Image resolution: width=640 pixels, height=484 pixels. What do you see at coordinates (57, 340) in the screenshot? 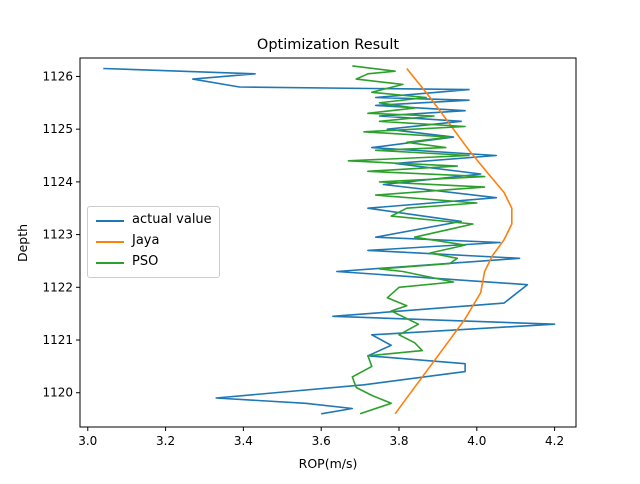
I see `y-tick-label: 1121` at bounding box center [57, 340].